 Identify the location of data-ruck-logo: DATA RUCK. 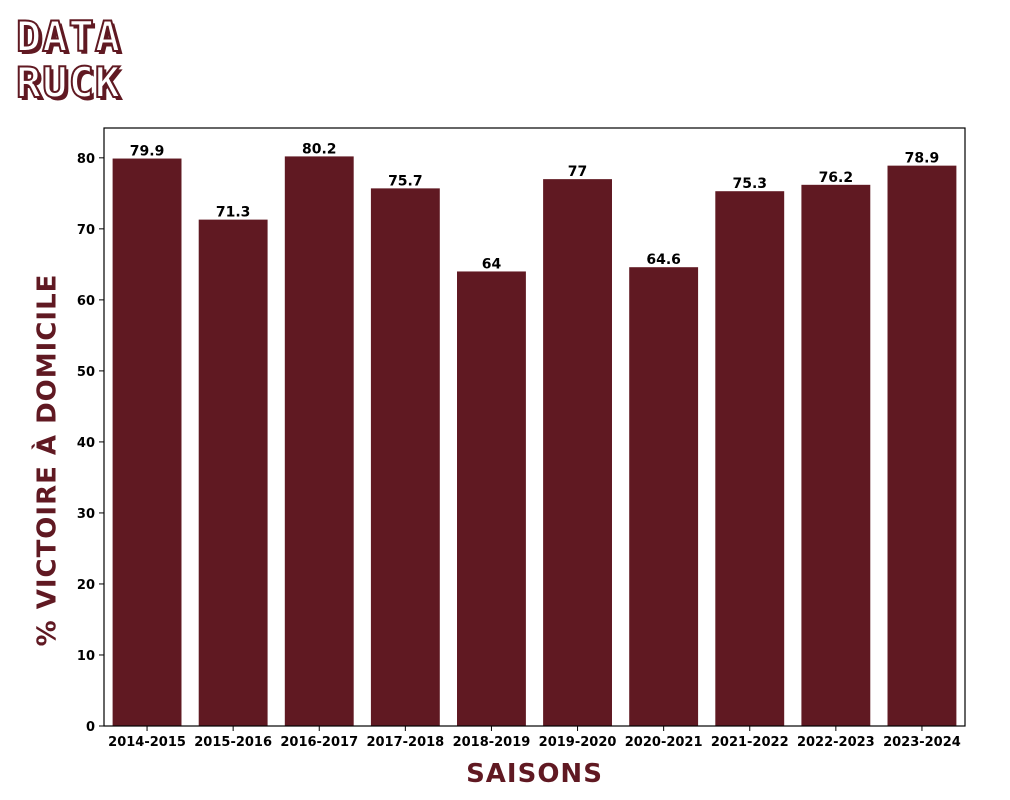
(90, 59).